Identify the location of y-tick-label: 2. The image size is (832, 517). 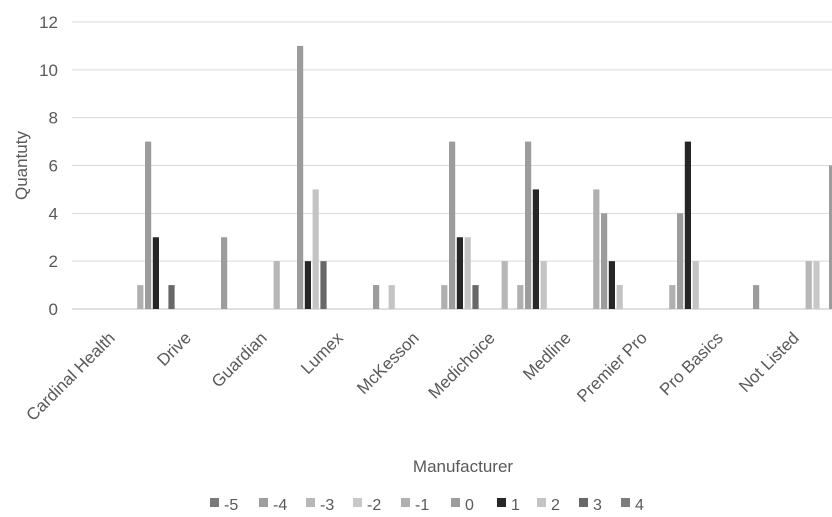
(53, 261).